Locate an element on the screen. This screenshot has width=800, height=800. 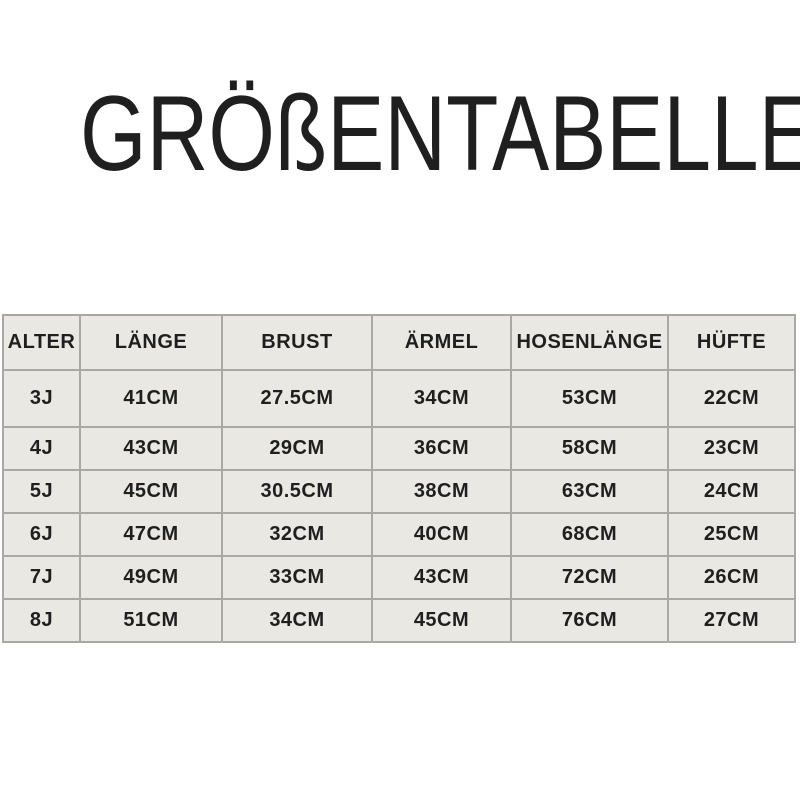
table-row-3j: 3J 41CM 27.5CM 34CM 53CM 22CM is located at coordinates (399, 398).